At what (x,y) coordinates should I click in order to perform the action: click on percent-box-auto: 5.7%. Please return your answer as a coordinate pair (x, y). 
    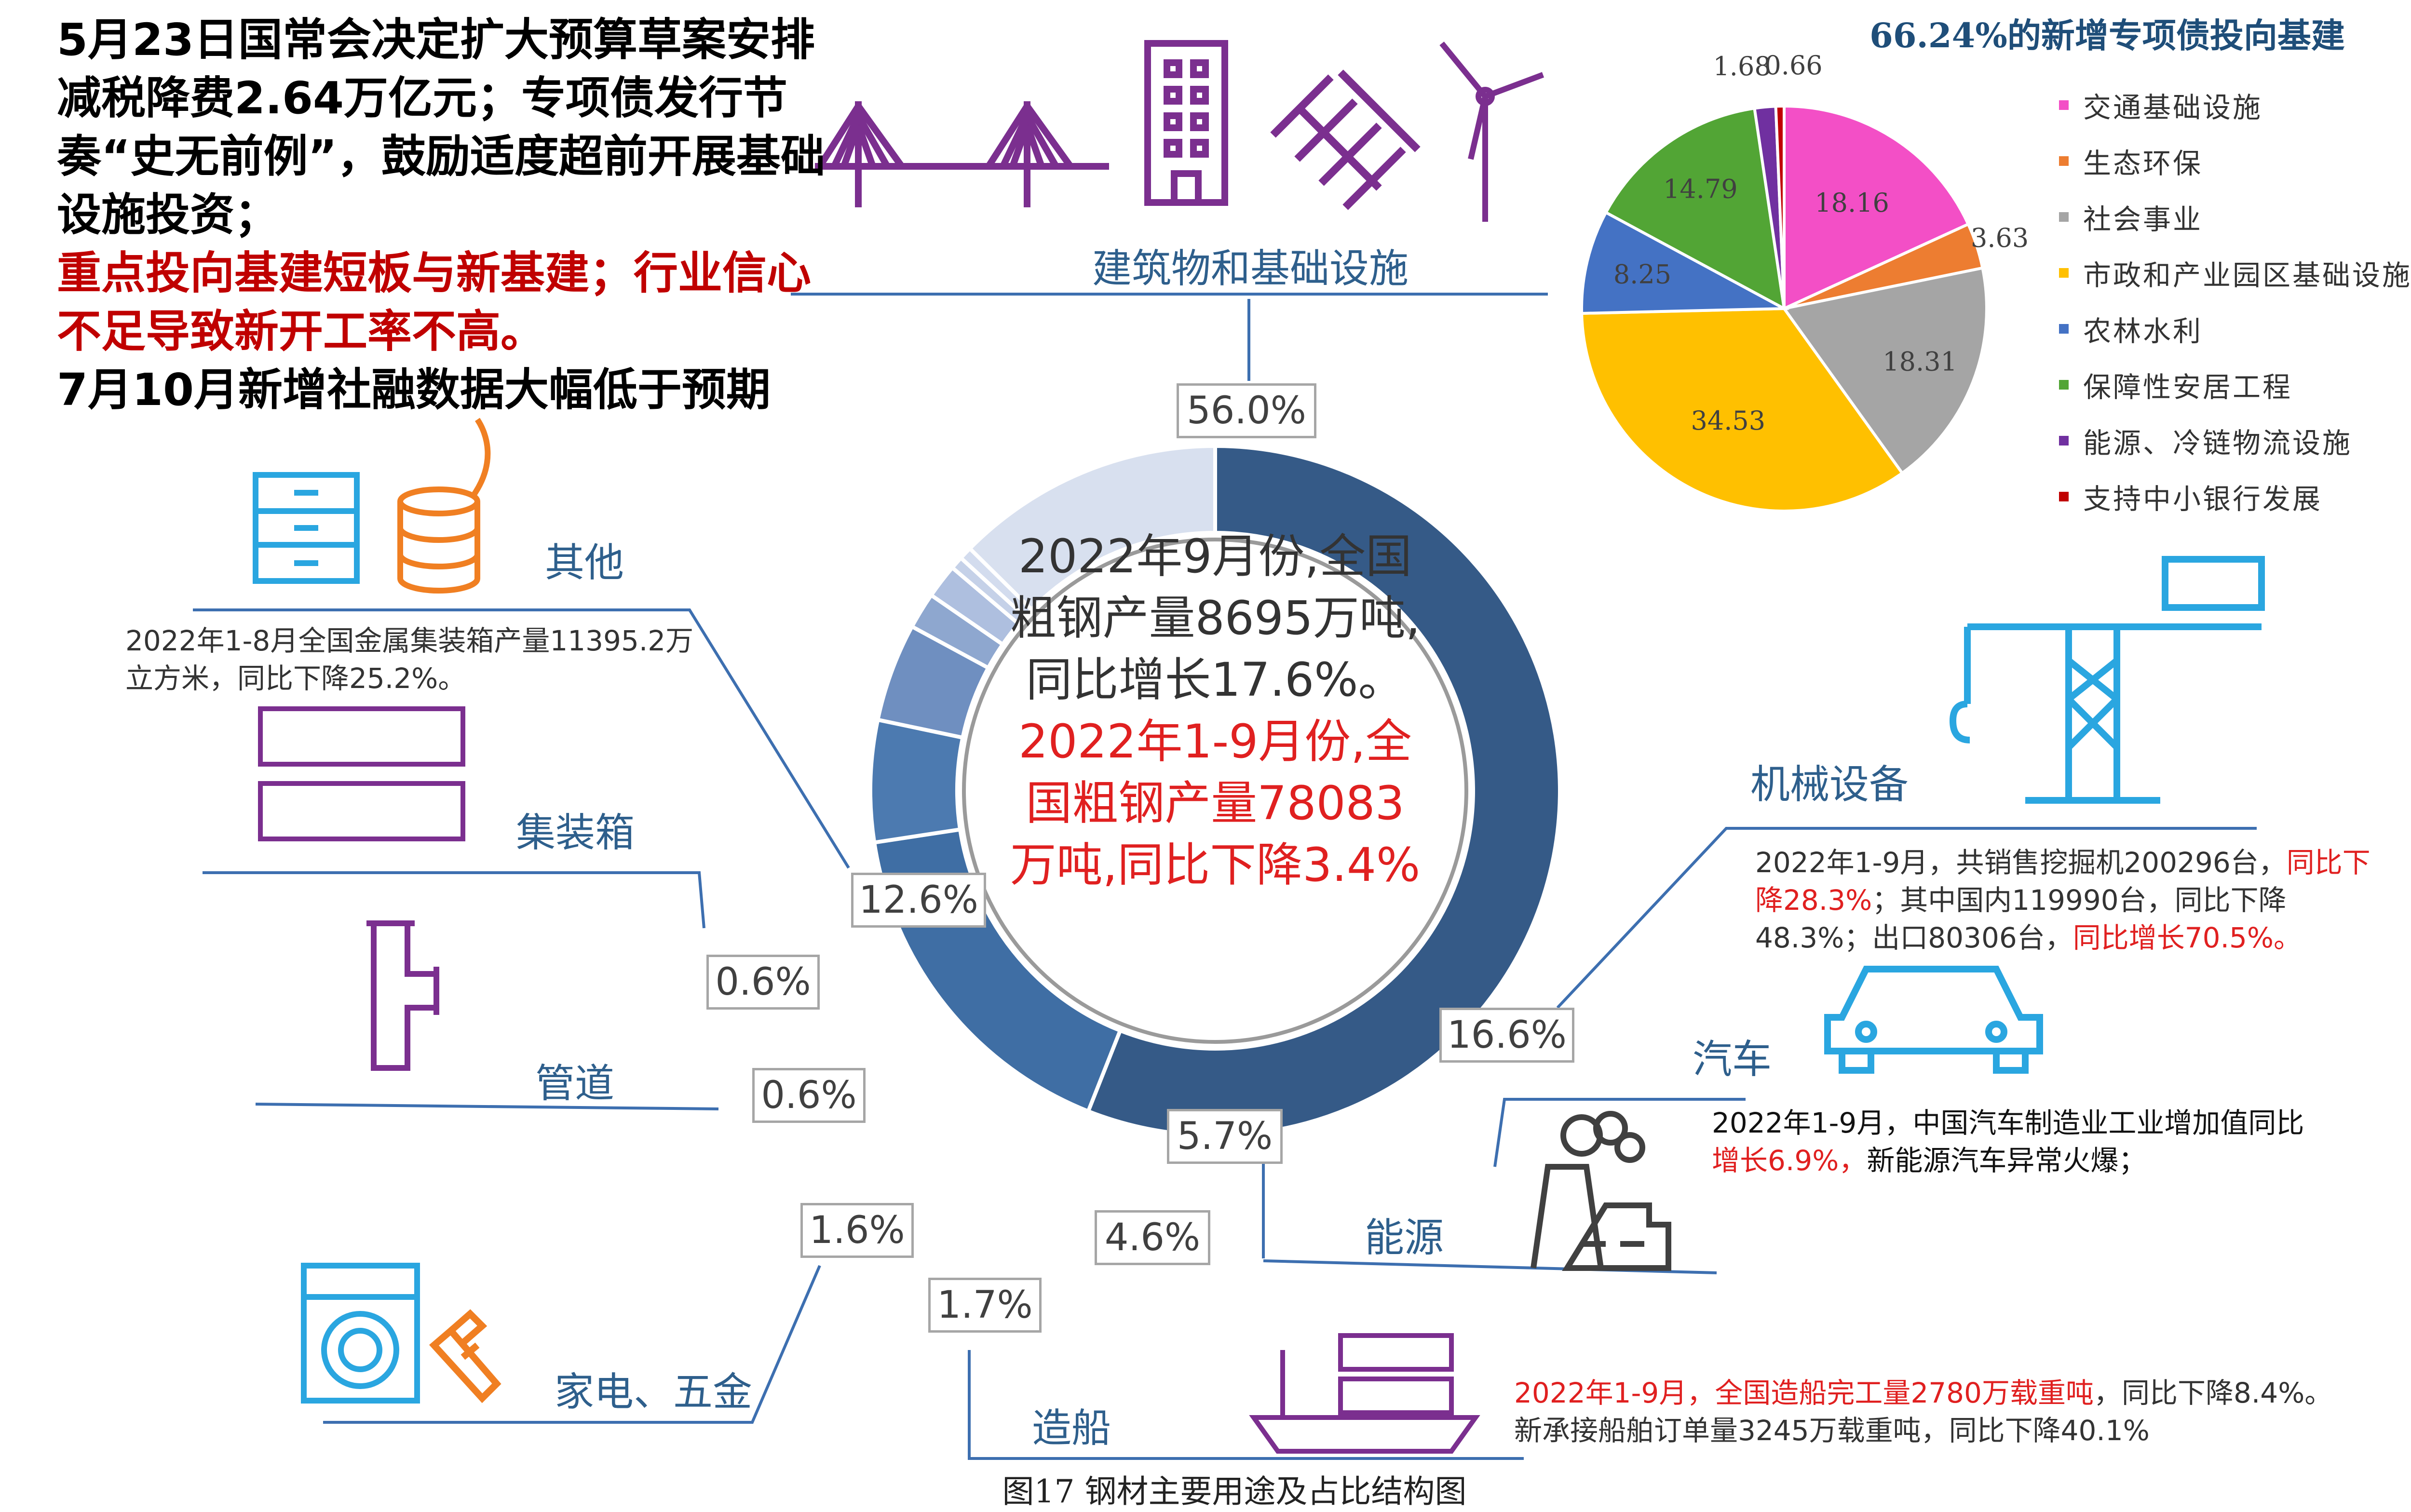
    Looking at the image, I should click on (1225, 1136).